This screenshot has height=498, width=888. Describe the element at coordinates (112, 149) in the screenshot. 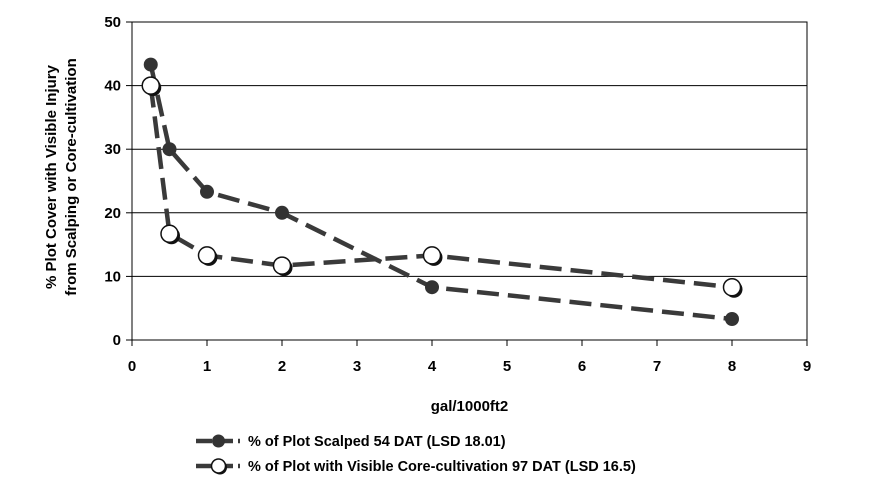

I see `y-tick-label: 30` at that location.